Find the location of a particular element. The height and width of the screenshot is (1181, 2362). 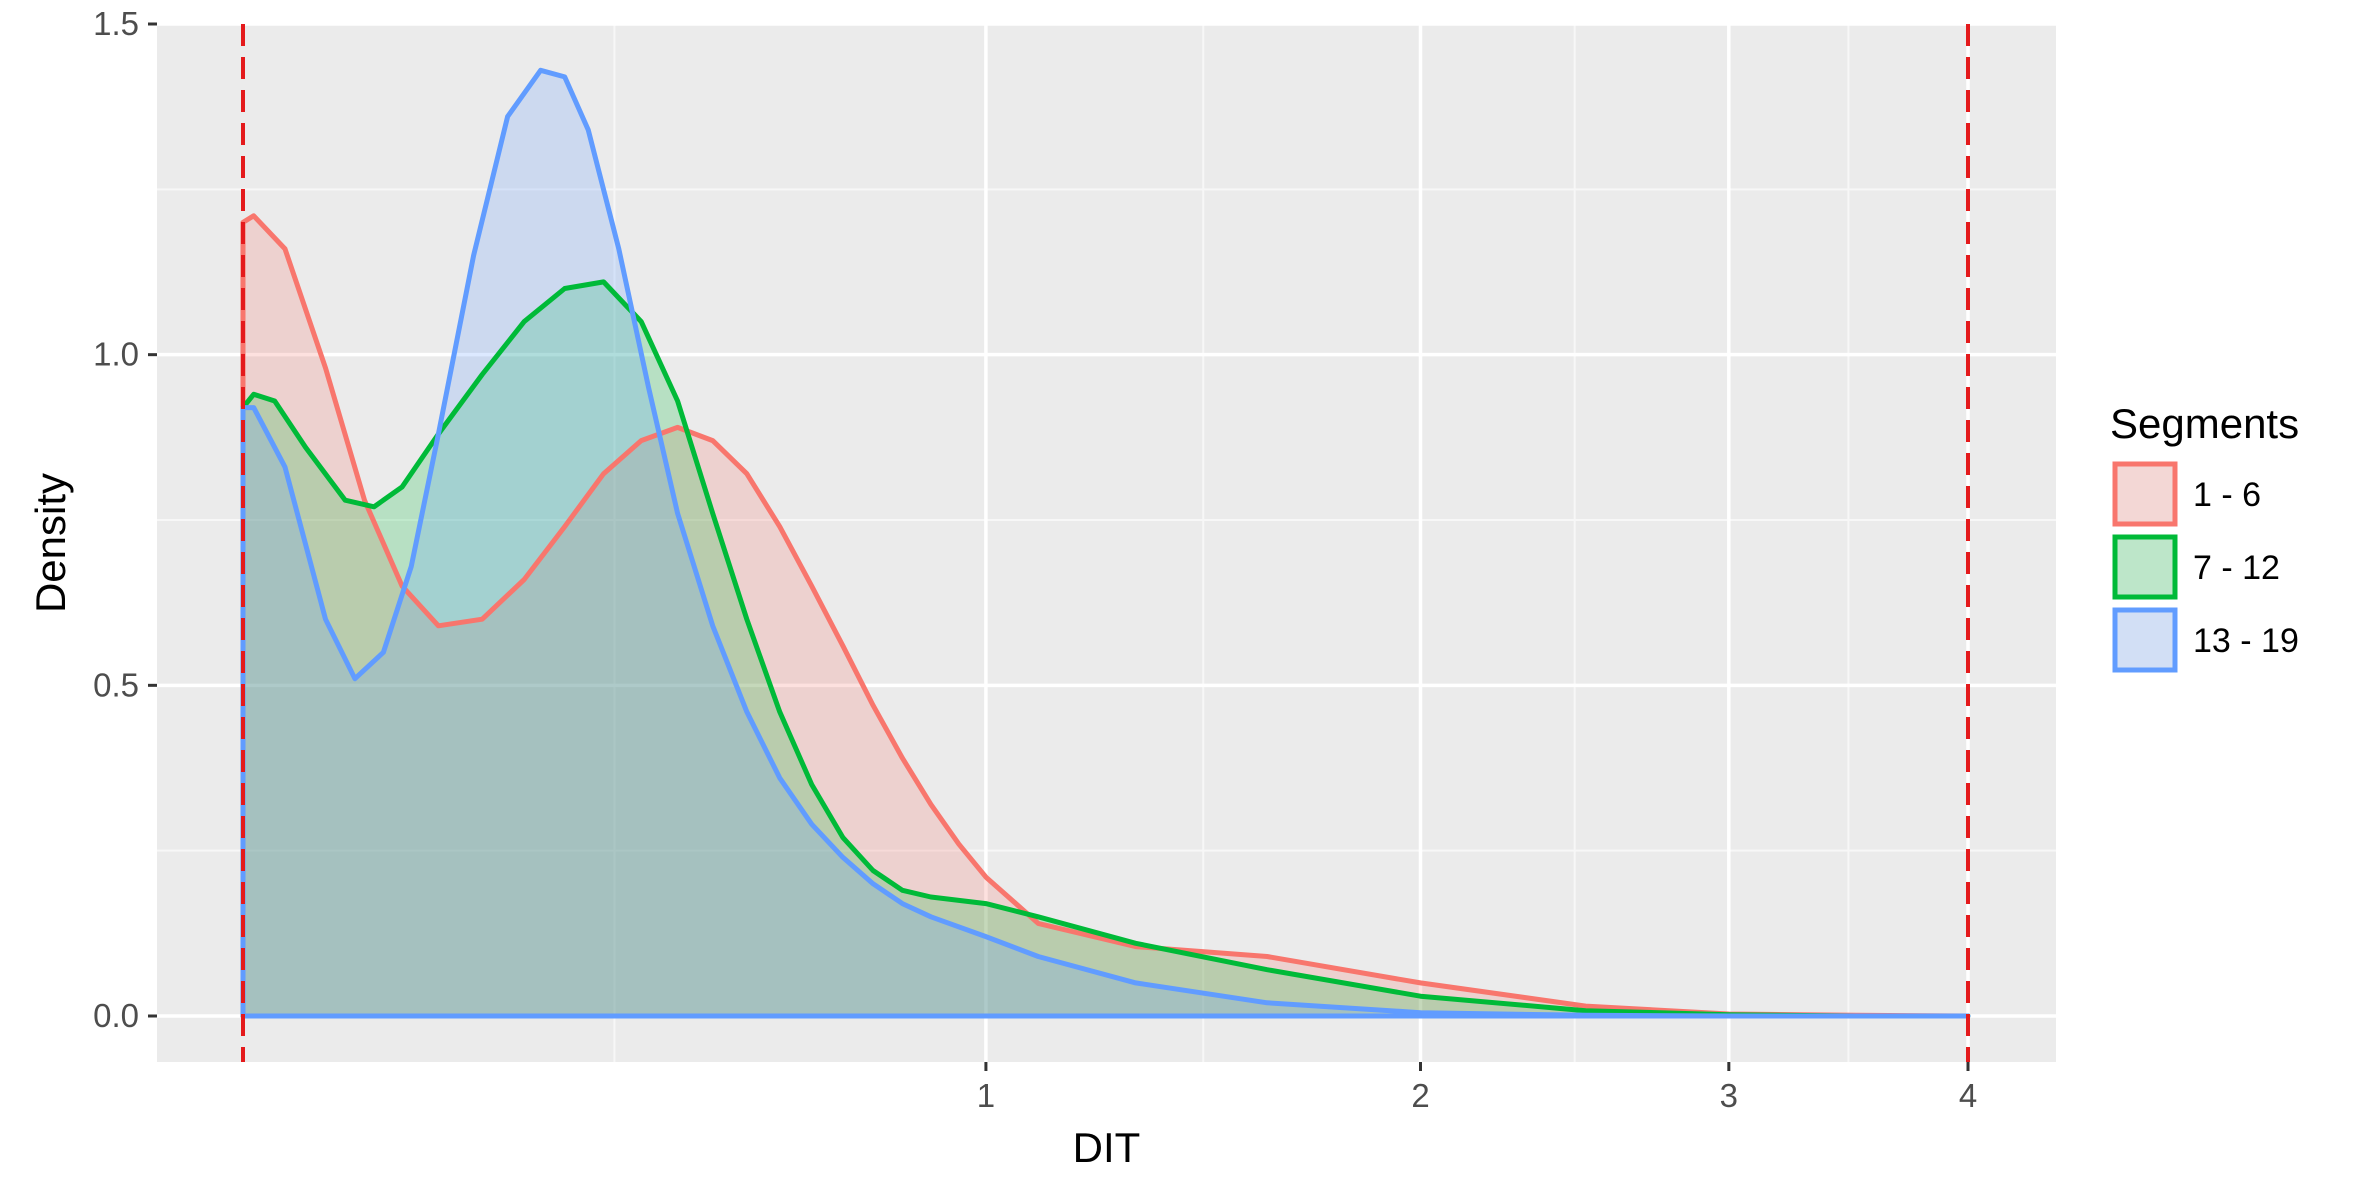

y-tick-label: 0.0 is located at coordinates (116, 1015).